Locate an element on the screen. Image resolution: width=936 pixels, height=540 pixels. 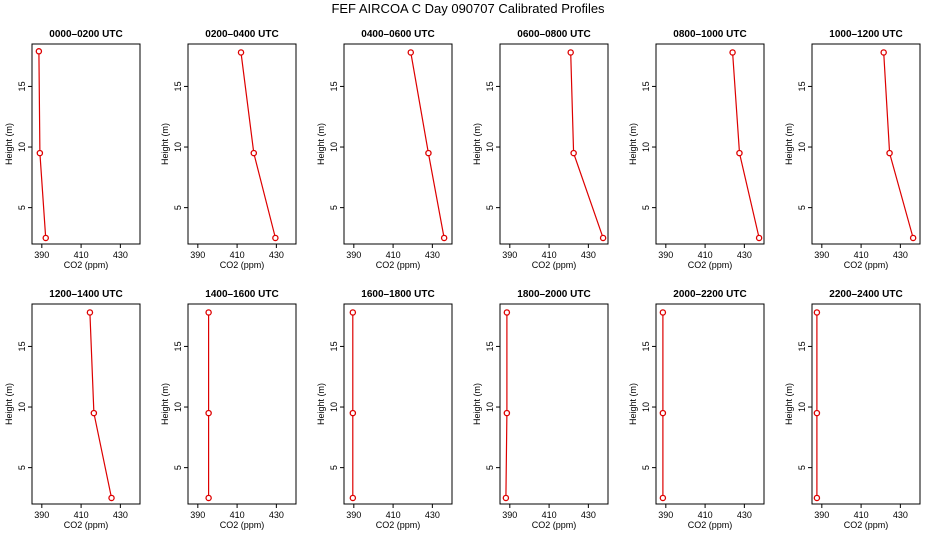
panel-title: 0800–1000 UTC is located at coordinates (709, 34).